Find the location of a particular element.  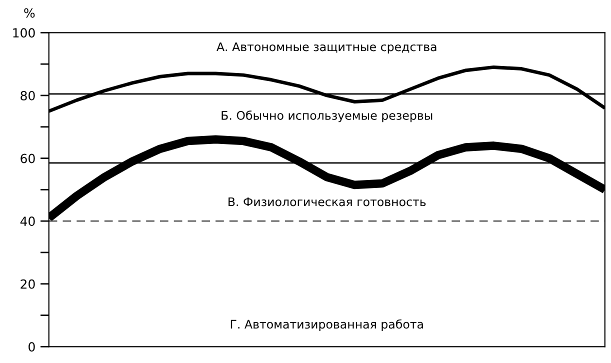

y-tick-label: 60 is located at coordinates (27, 159).